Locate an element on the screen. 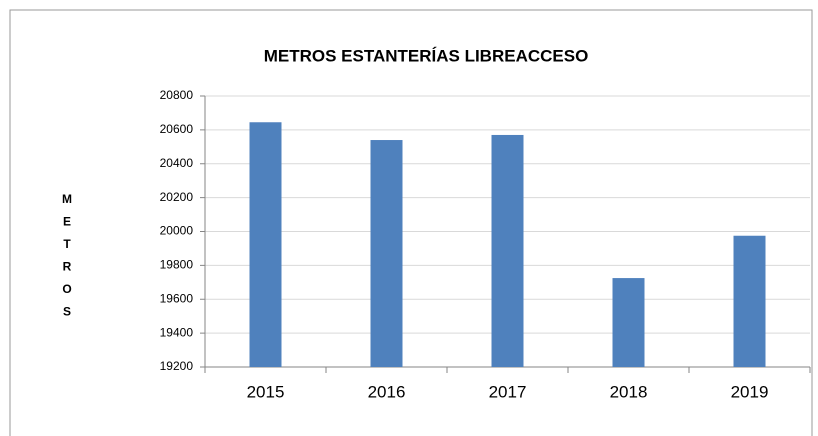 Image resolution: width=818 pixels, height=436 pixels. x-tick-label: 2017 is located at coordinates (508, 391).